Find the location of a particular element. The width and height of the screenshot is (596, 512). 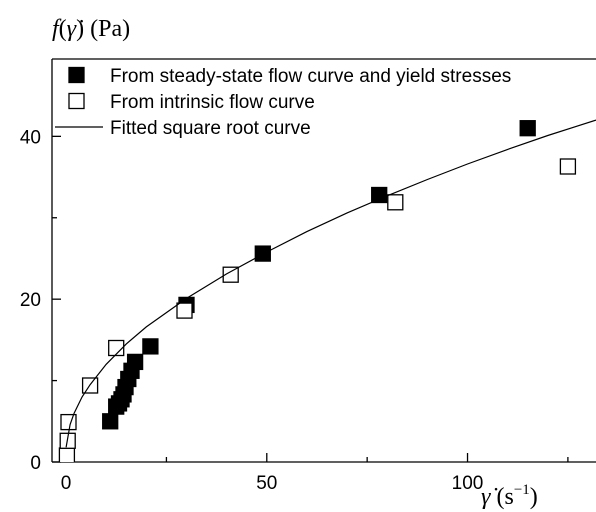

legend-open-square-swatch is located at coordinates (76, 101).